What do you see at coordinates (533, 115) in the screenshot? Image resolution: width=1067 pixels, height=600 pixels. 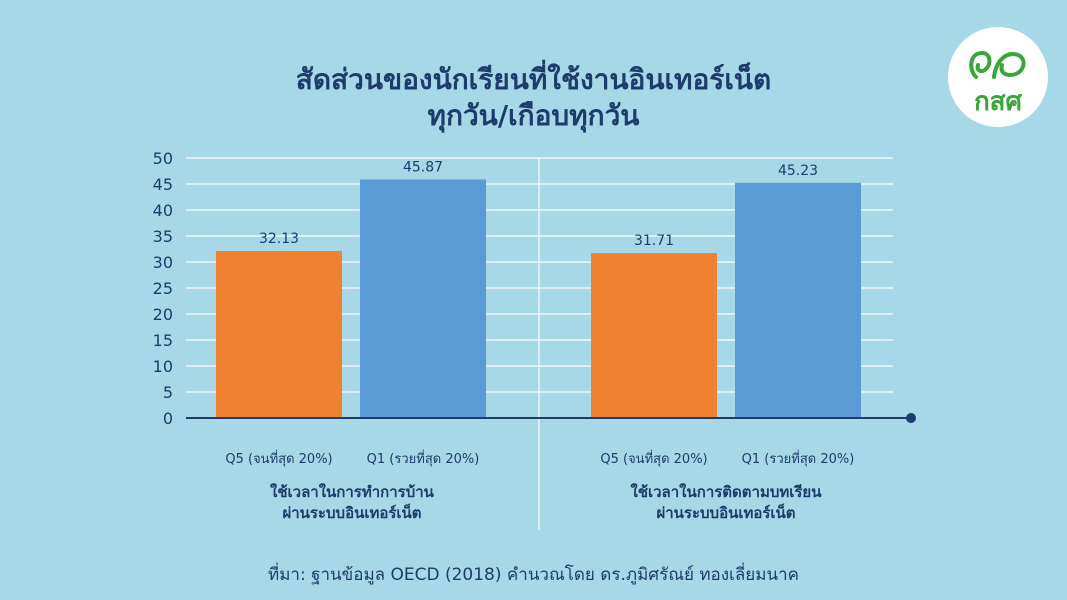 I see `title-line-2: ทุกวัน/เกือบทุกวัน` at bounding box center [533, 115].